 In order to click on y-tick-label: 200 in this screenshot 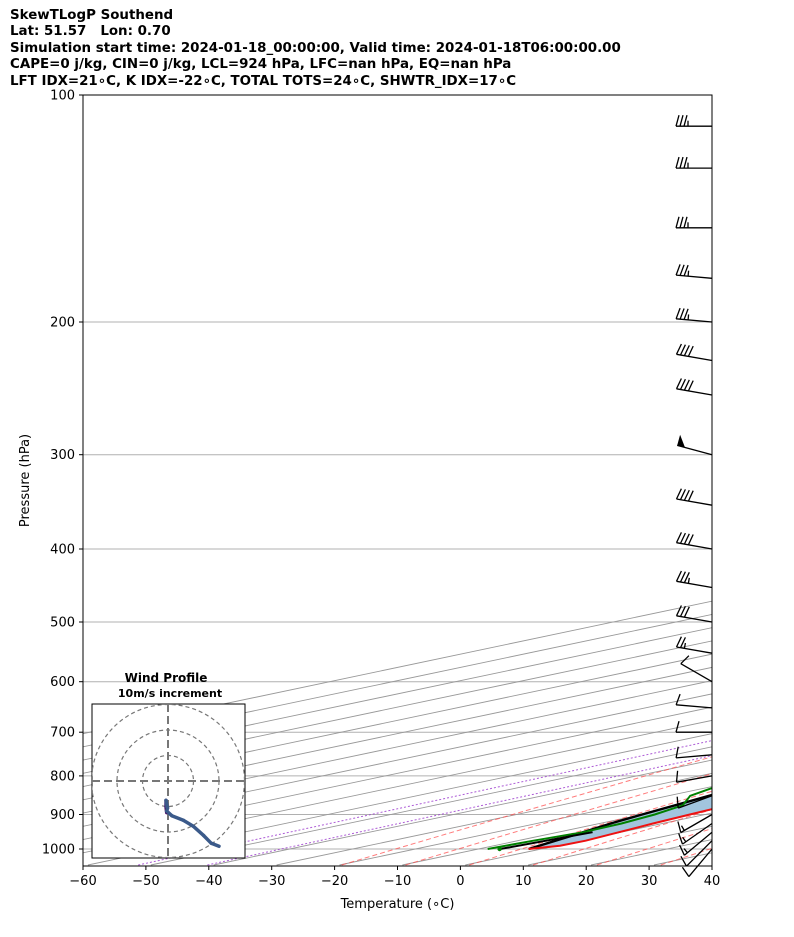, I will do `click(62, 323)`.